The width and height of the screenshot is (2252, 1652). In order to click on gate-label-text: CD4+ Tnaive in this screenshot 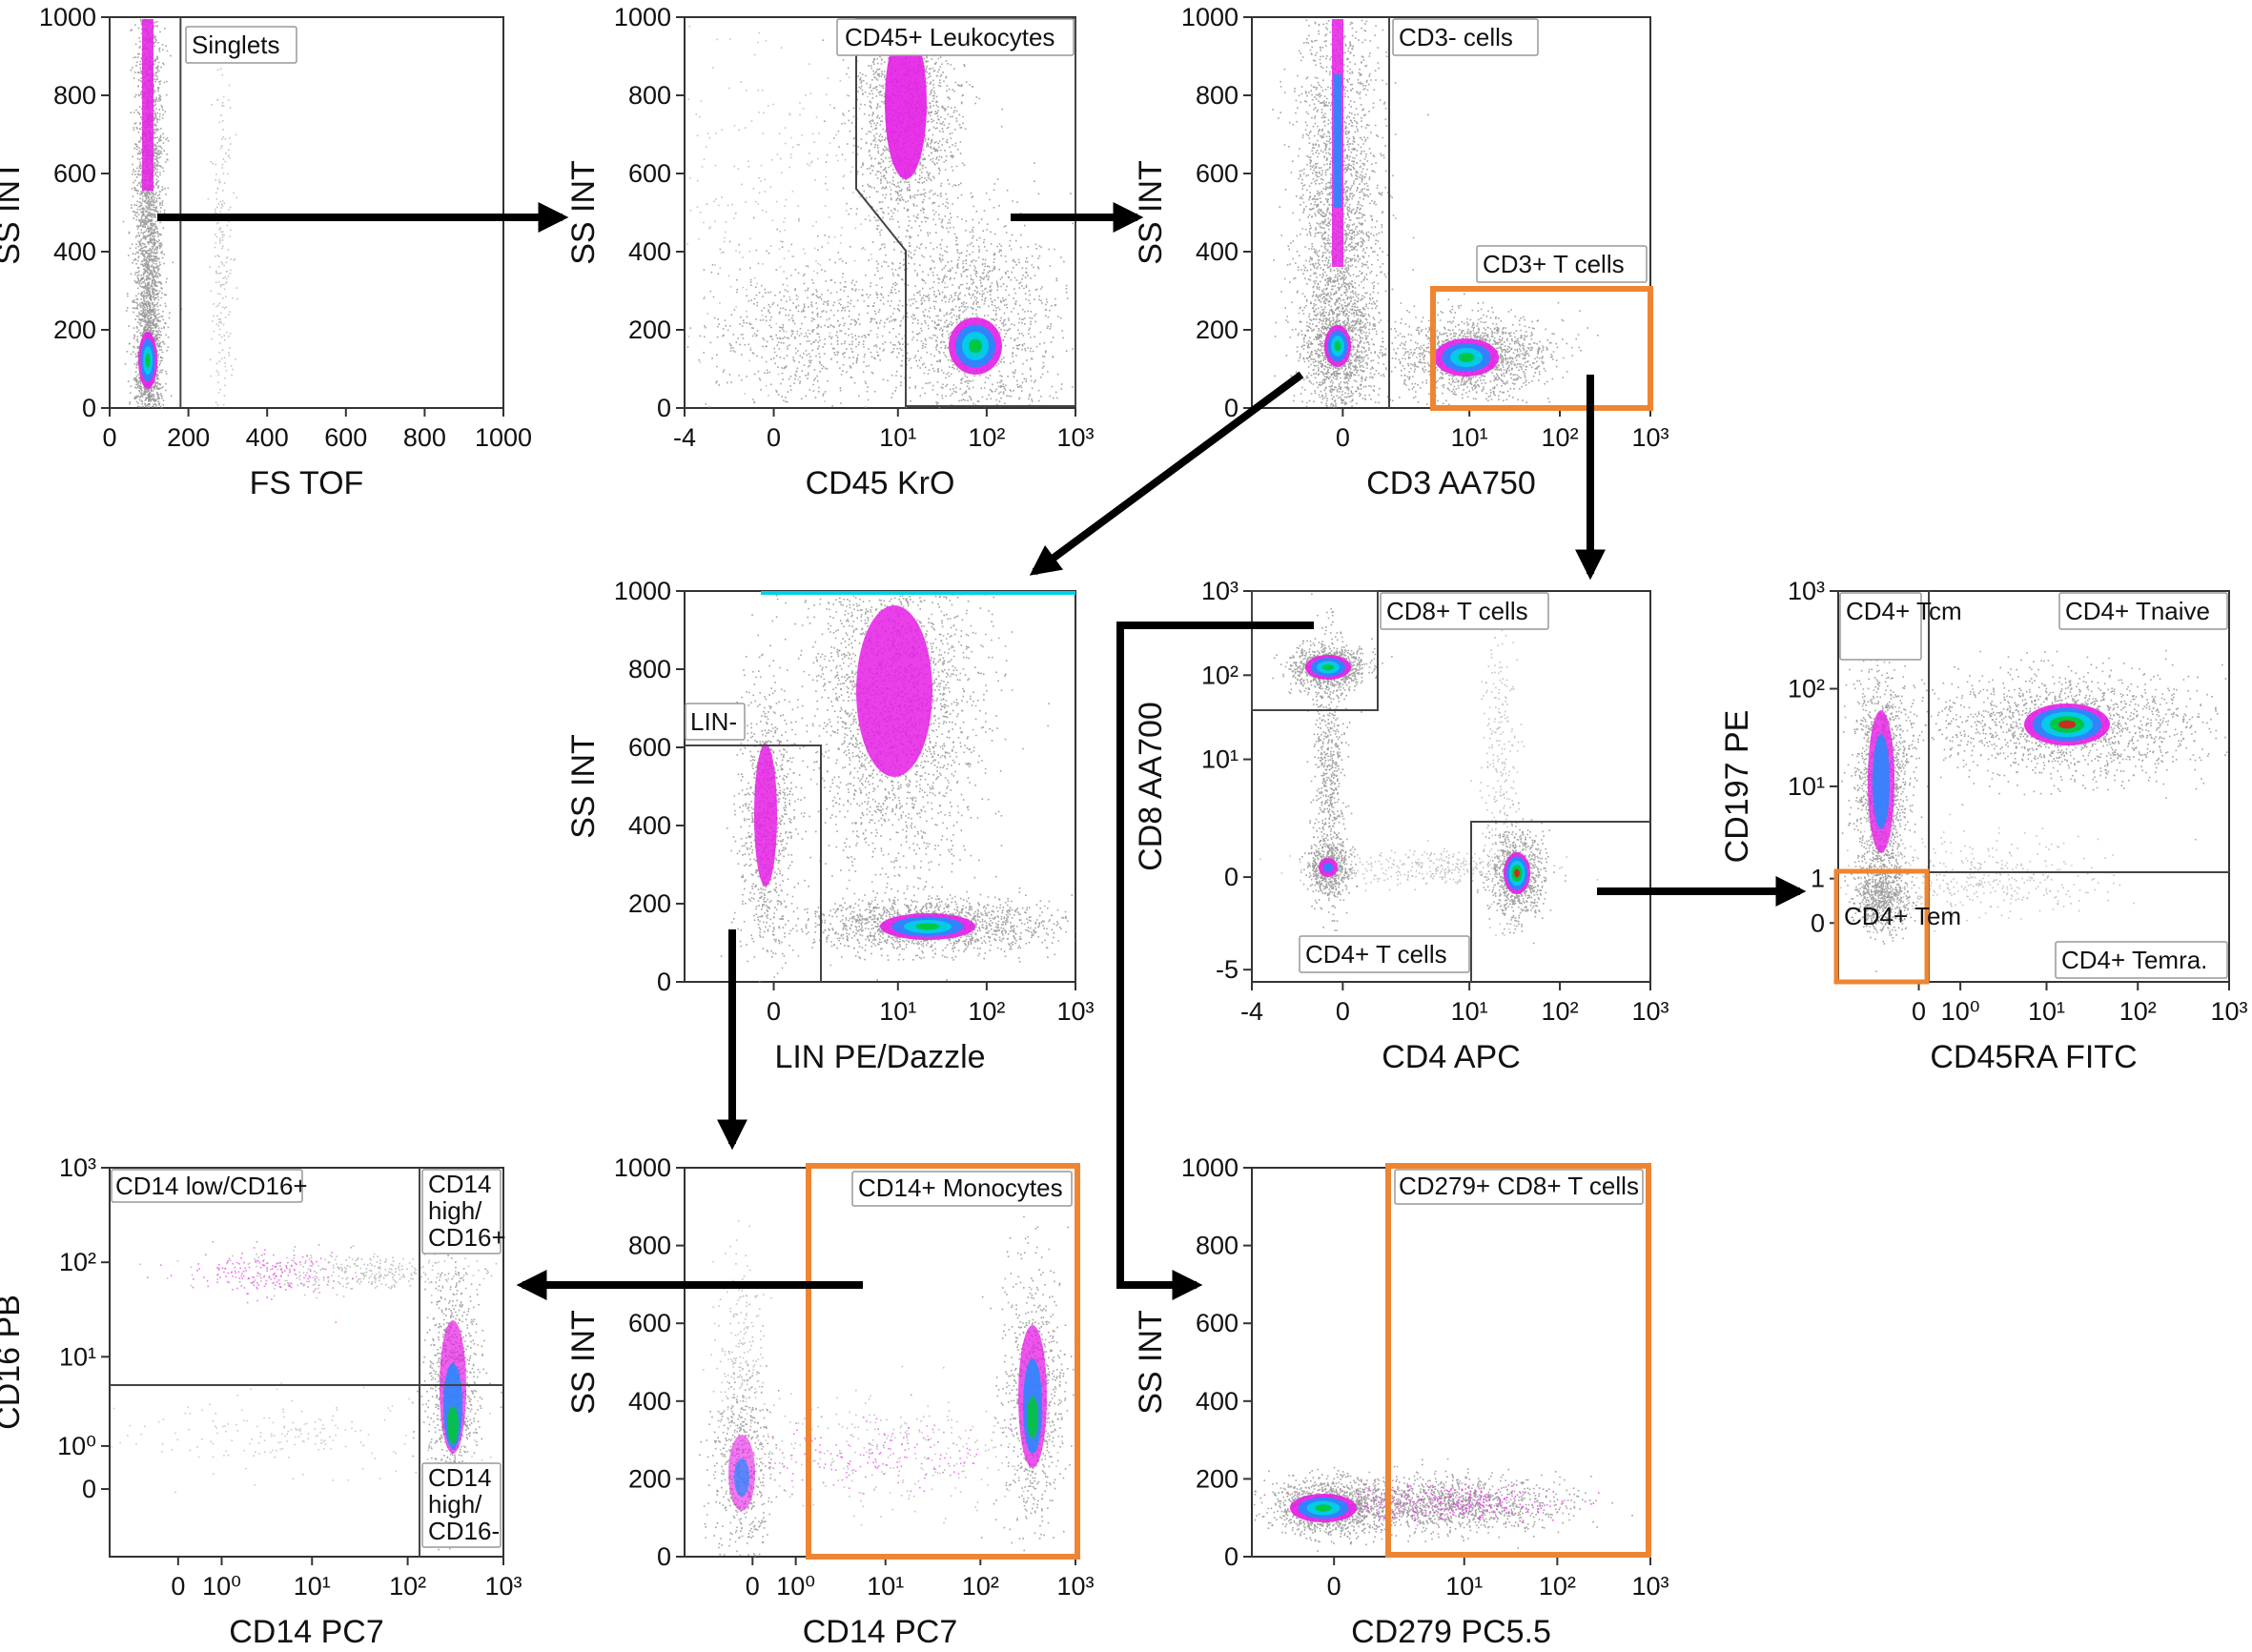, I will do `click(2137, 611)`.